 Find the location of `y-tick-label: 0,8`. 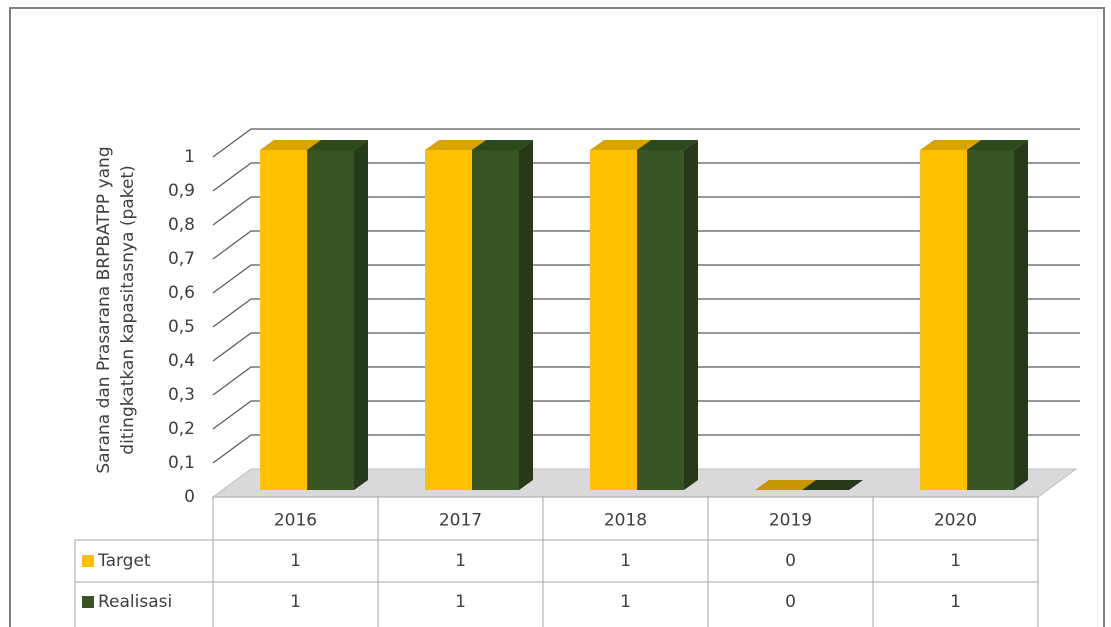

y-tick-label: 0,8 is located at coordinates (181, 225).